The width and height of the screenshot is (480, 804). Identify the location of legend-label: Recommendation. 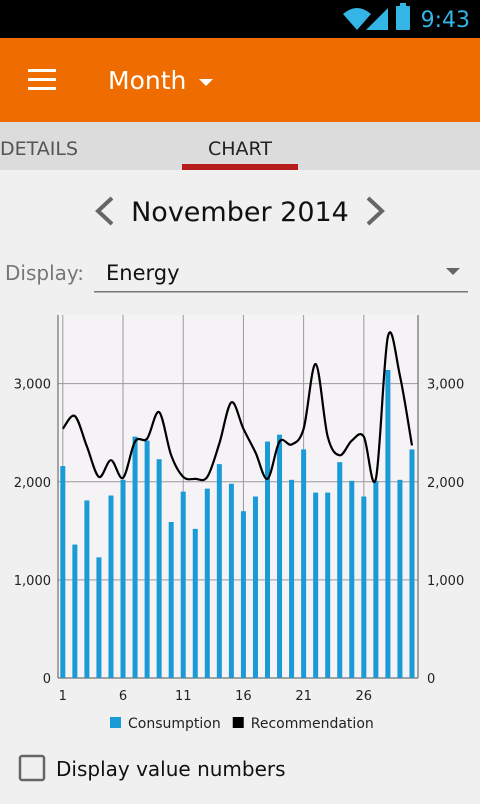
(312, 724).